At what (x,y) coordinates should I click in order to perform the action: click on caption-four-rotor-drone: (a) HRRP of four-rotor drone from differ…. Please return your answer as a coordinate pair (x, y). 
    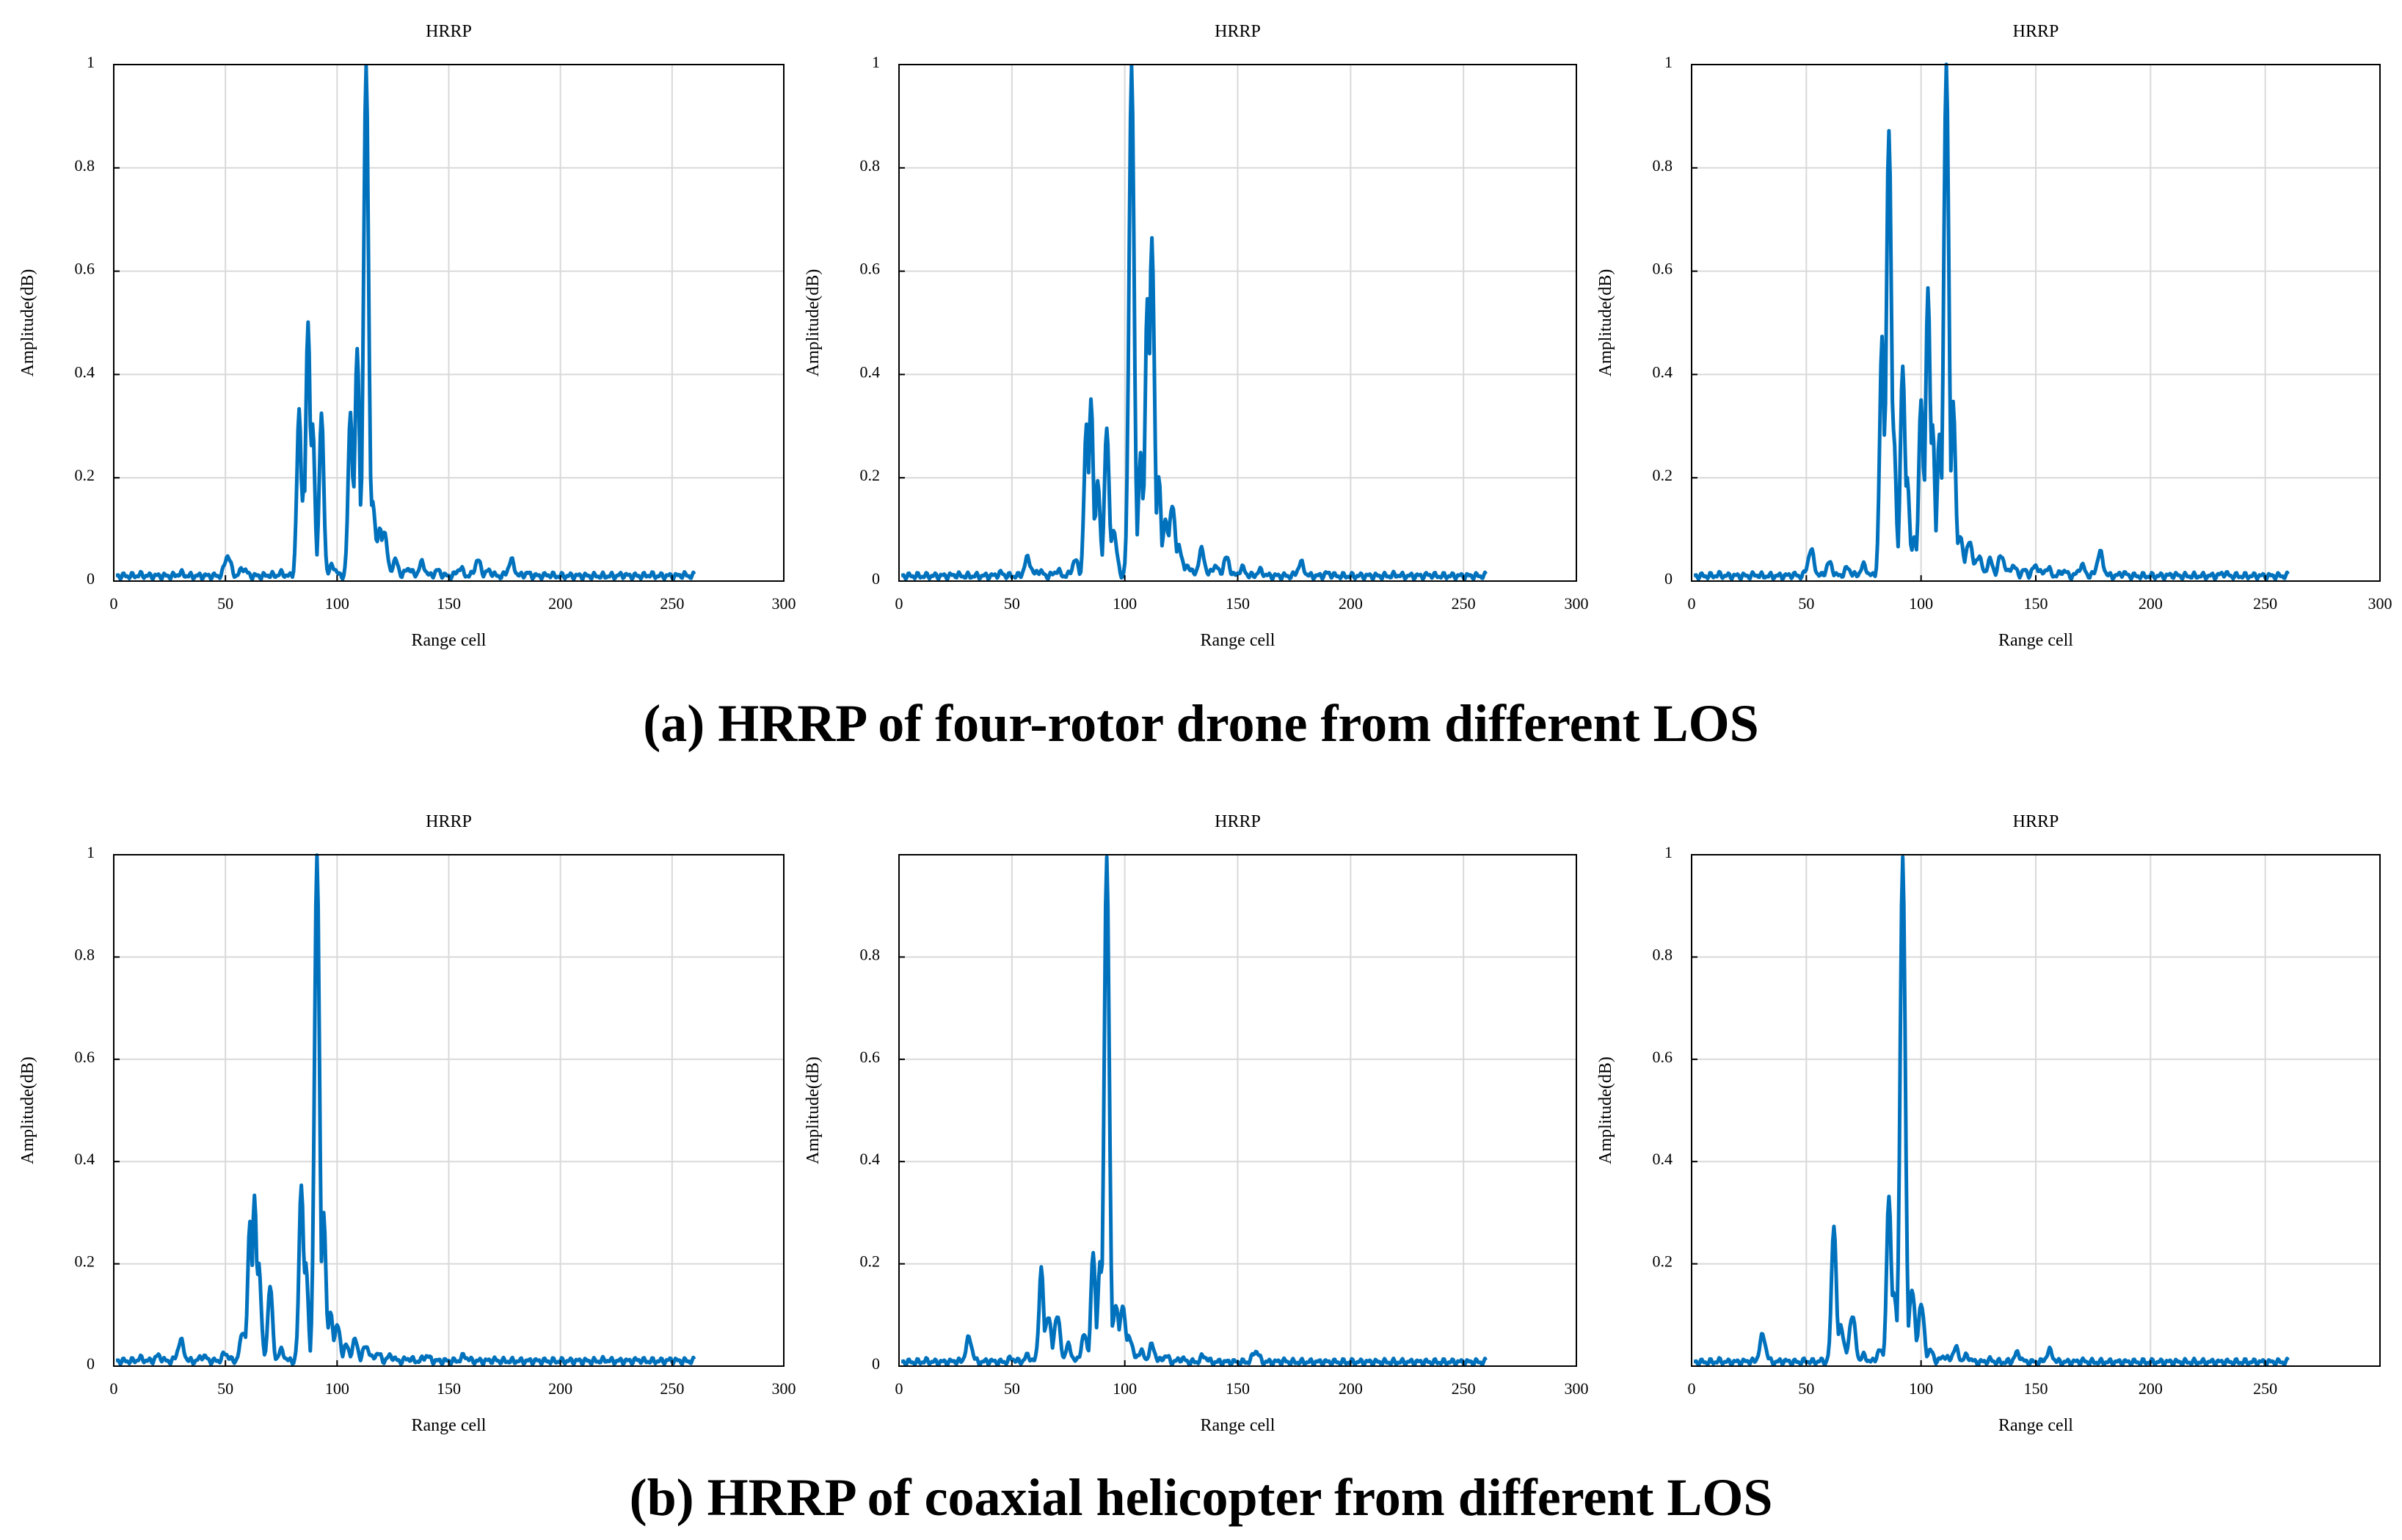
    Looking at the image, I should click on (1201, 723).